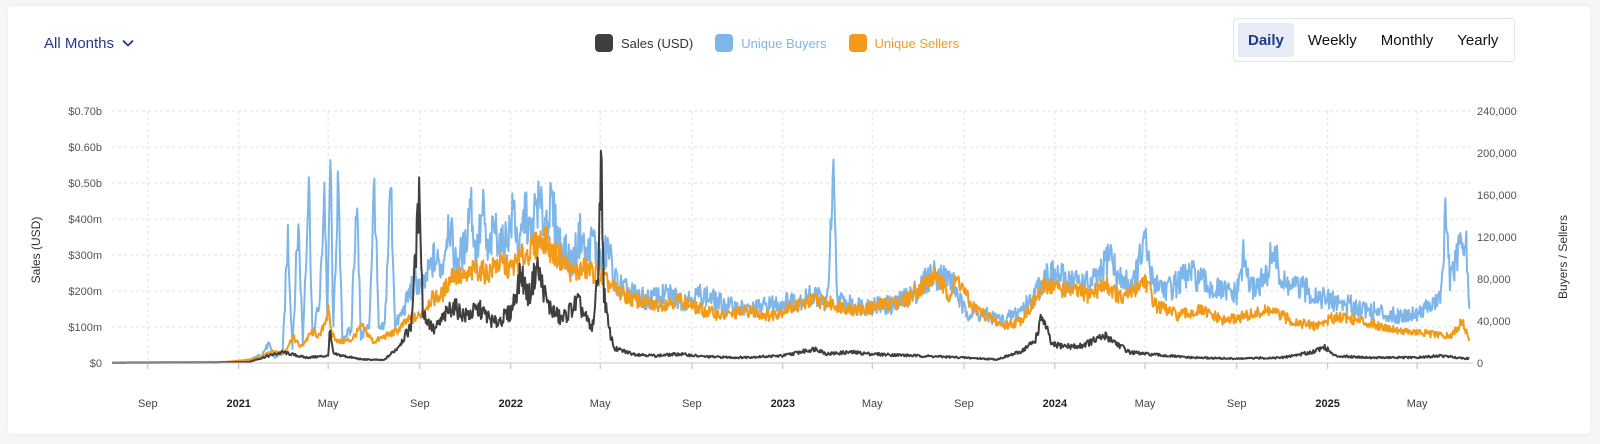 Image resolution: width=1600 pixels, height=444 pixels. What do you see at coordinates (1480, 364) in the screenshot?
I see `y-right-tick-label: 0` at bounding box center [1480, 364].